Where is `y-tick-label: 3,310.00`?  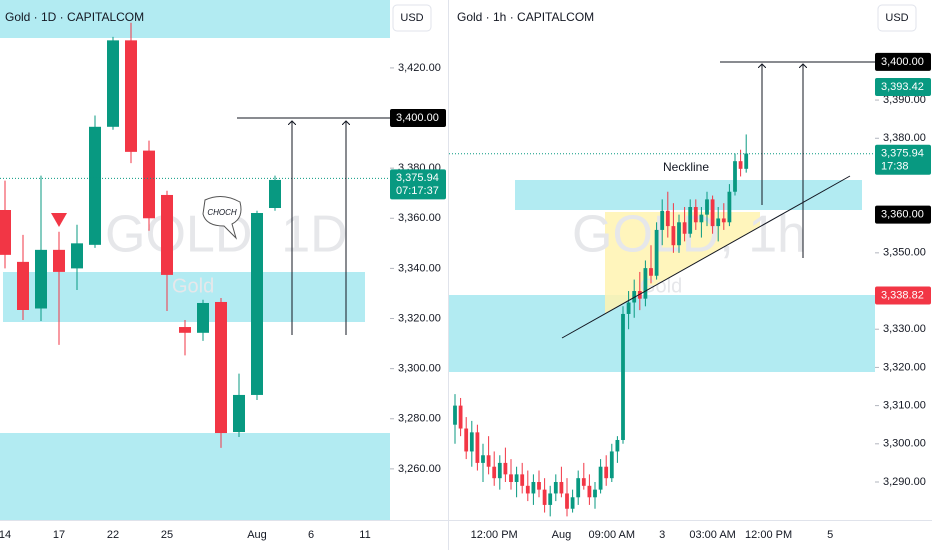 y-tick-label: 3,310.00 is located at coordinates (904, 406).